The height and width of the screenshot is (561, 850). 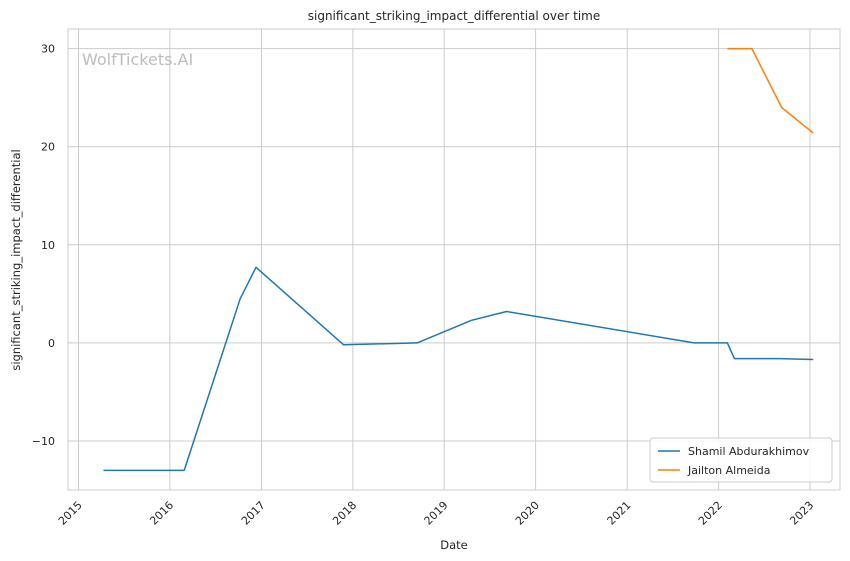 What do you see at coordinates (253, 513) in the screenshot?
I see `x-tick-label: 2017` at bounding box center [253, 513].